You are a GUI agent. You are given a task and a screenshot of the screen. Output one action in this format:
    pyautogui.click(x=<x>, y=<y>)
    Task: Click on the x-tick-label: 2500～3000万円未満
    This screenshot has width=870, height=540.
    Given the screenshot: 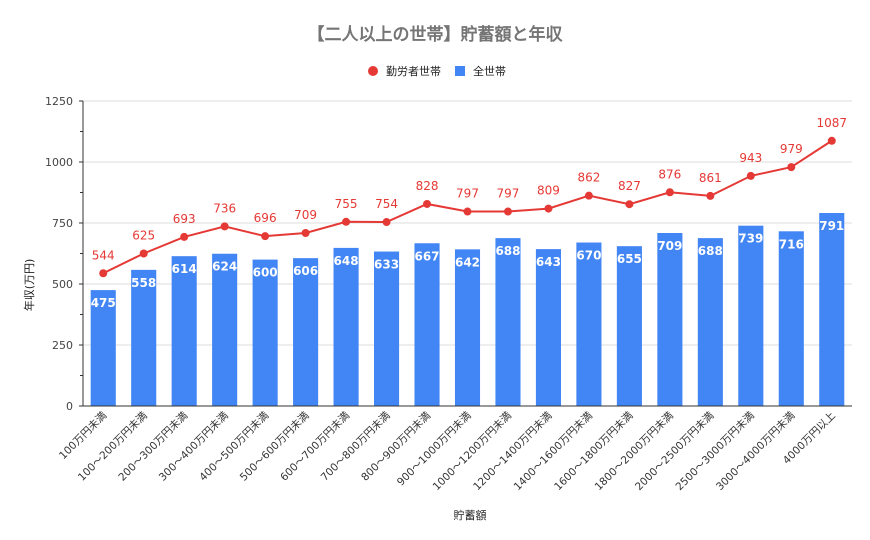 What is the action you would take?
    pyautogui.click(x=716, y=451)
    